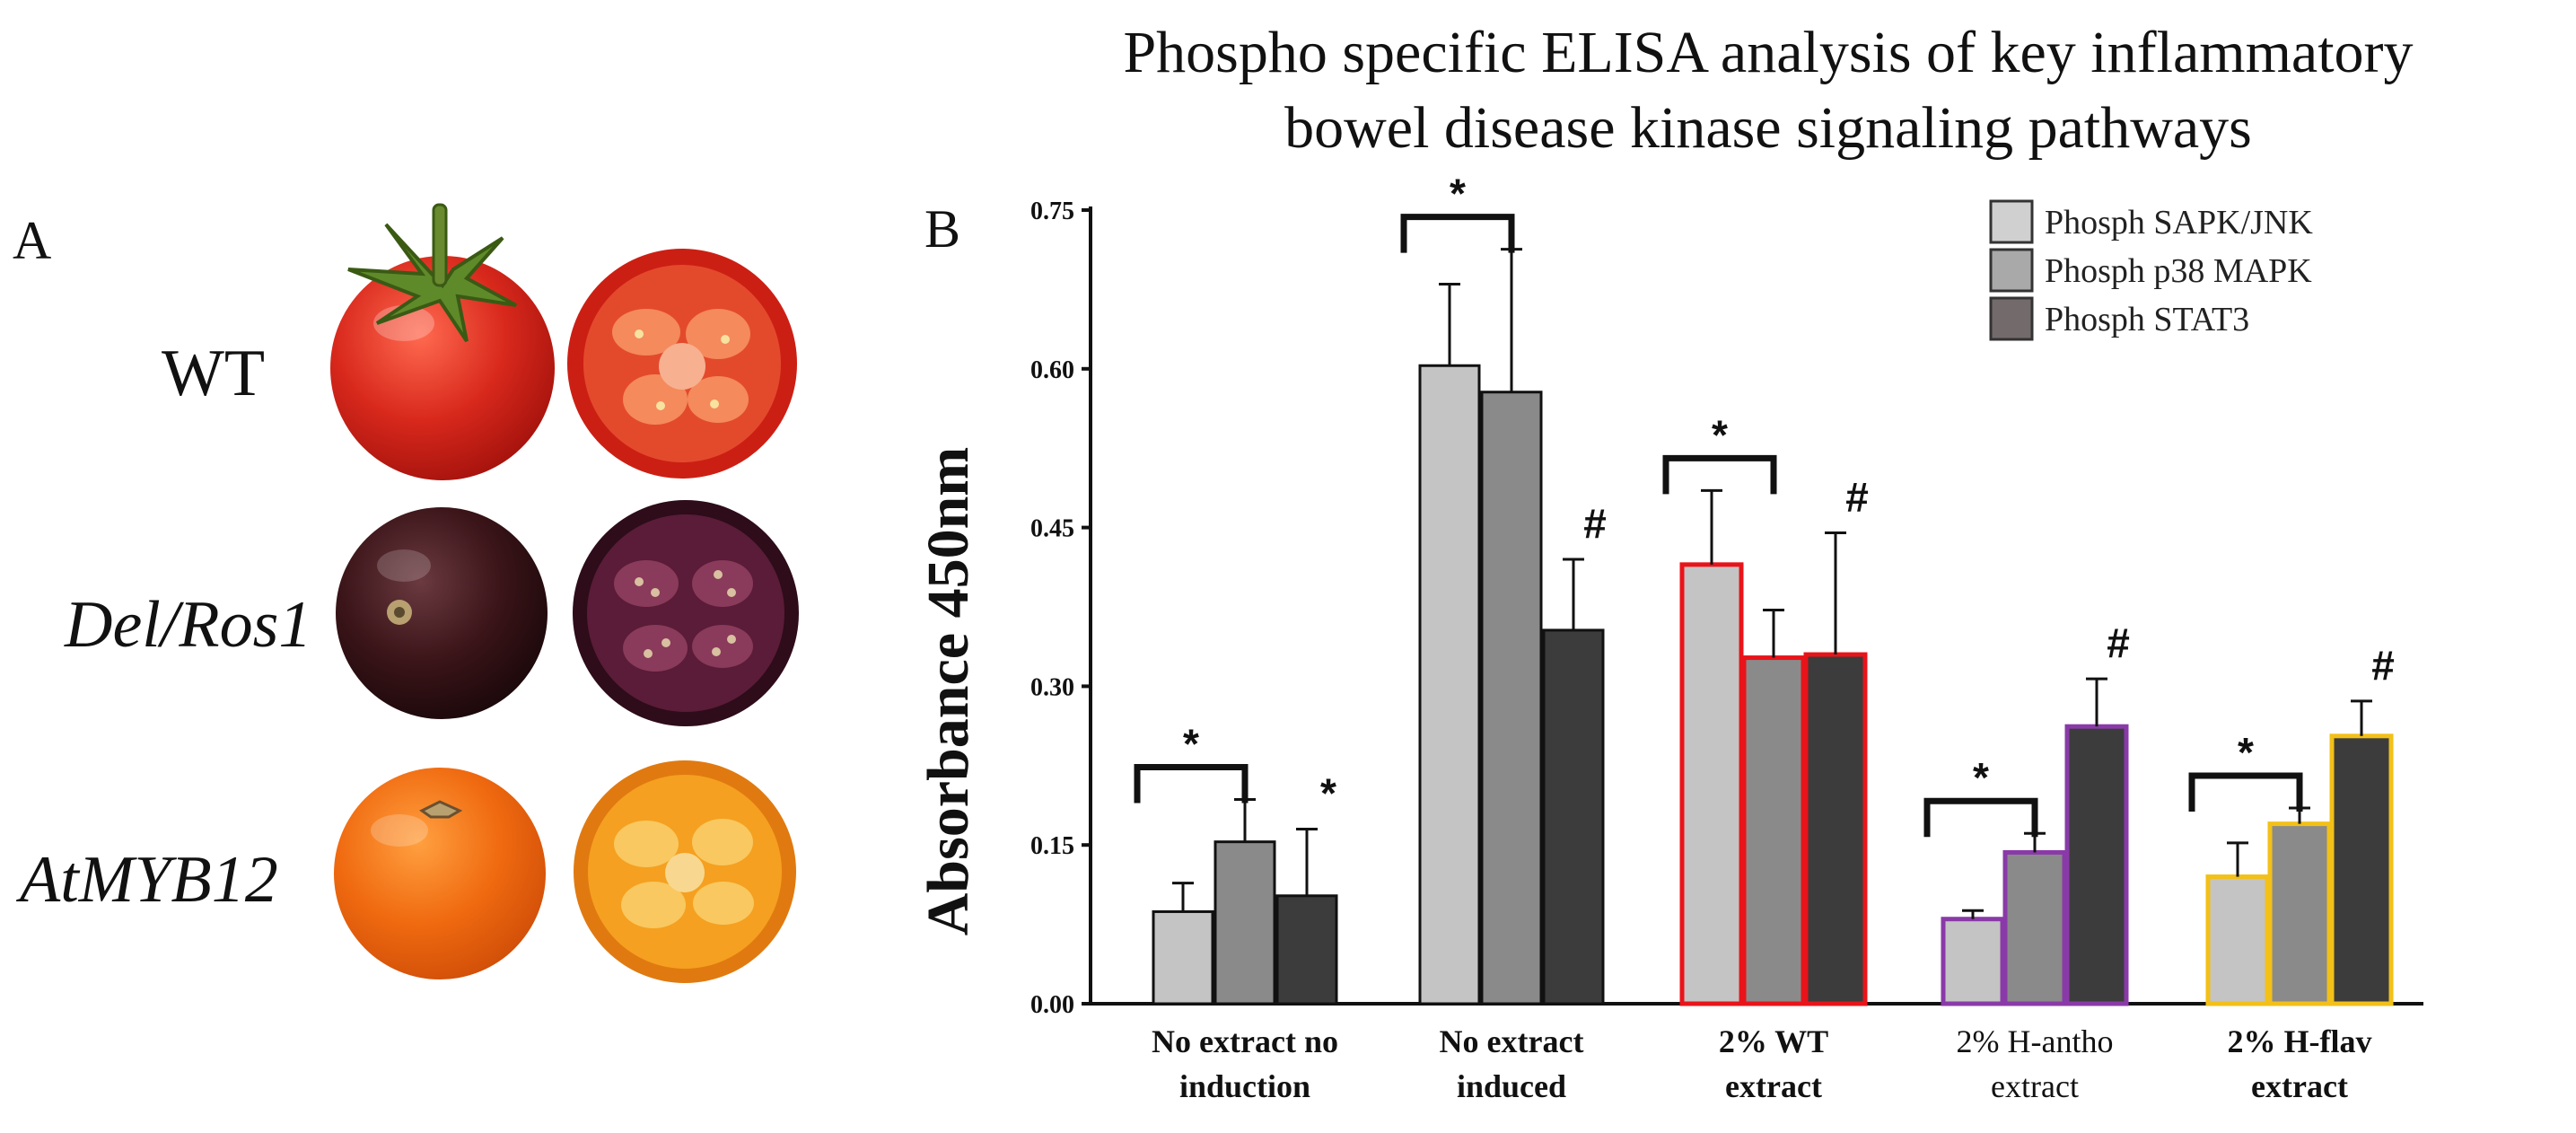 This screenshot has height=1133, width=2576. I want to click on panel-a-label: A, so click(32, 241).